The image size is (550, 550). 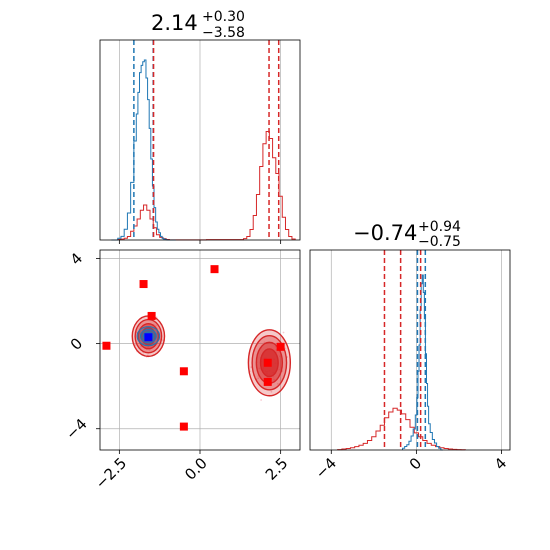 I want to click on title-param2-value: −0.74, so click(x=385, y=233).